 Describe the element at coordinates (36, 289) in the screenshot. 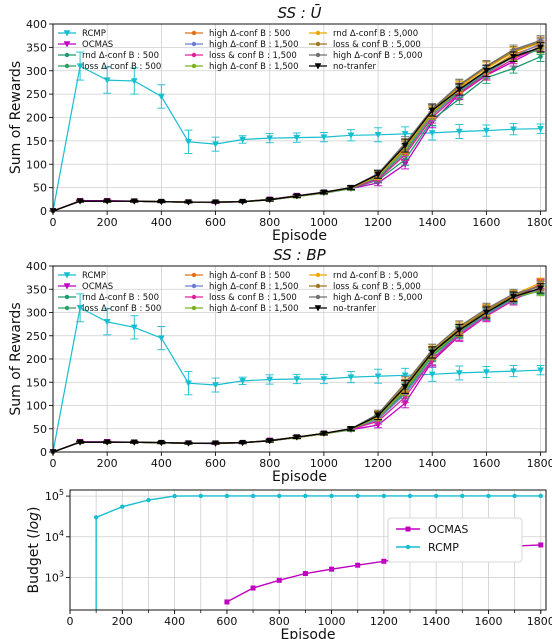

I see `y-tick-label: 350` at that location.